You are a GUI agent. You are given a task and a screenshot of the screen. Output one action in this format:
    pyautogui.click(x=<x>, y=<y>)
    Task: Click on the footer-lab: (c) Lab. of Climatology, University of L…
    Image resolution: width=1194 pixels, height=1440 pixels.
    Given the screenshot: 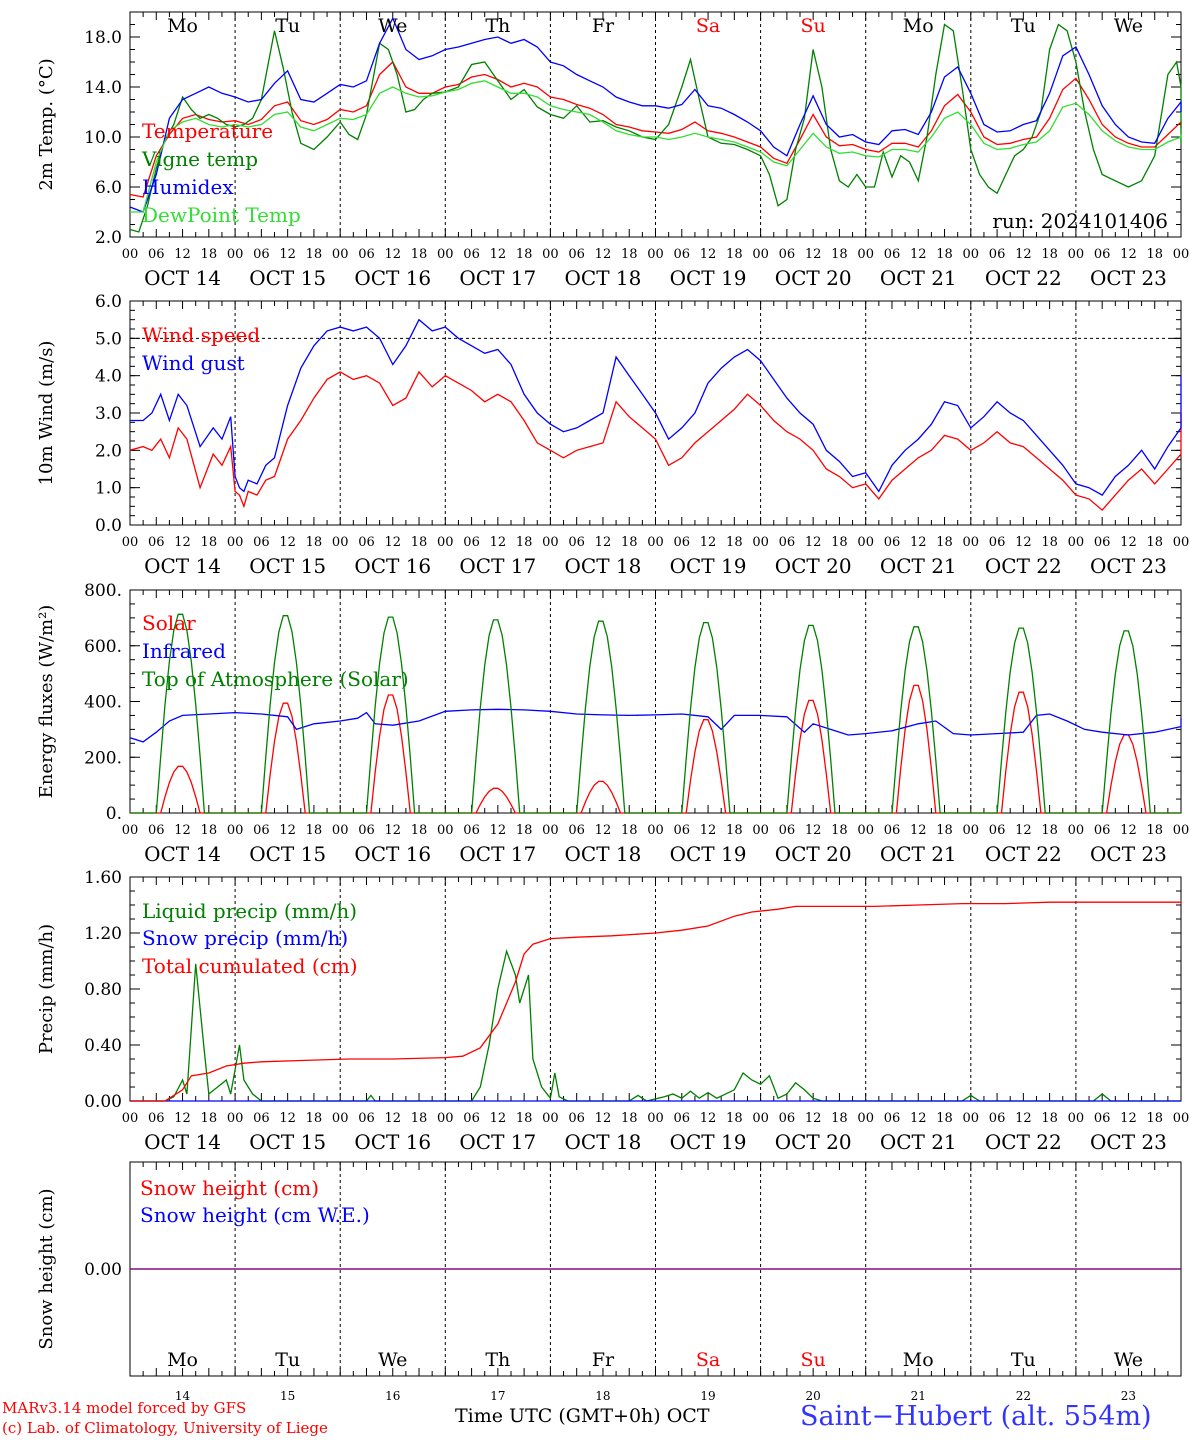 What is the action you would take?
    pyautogui.click(x=165, y=1428)
    